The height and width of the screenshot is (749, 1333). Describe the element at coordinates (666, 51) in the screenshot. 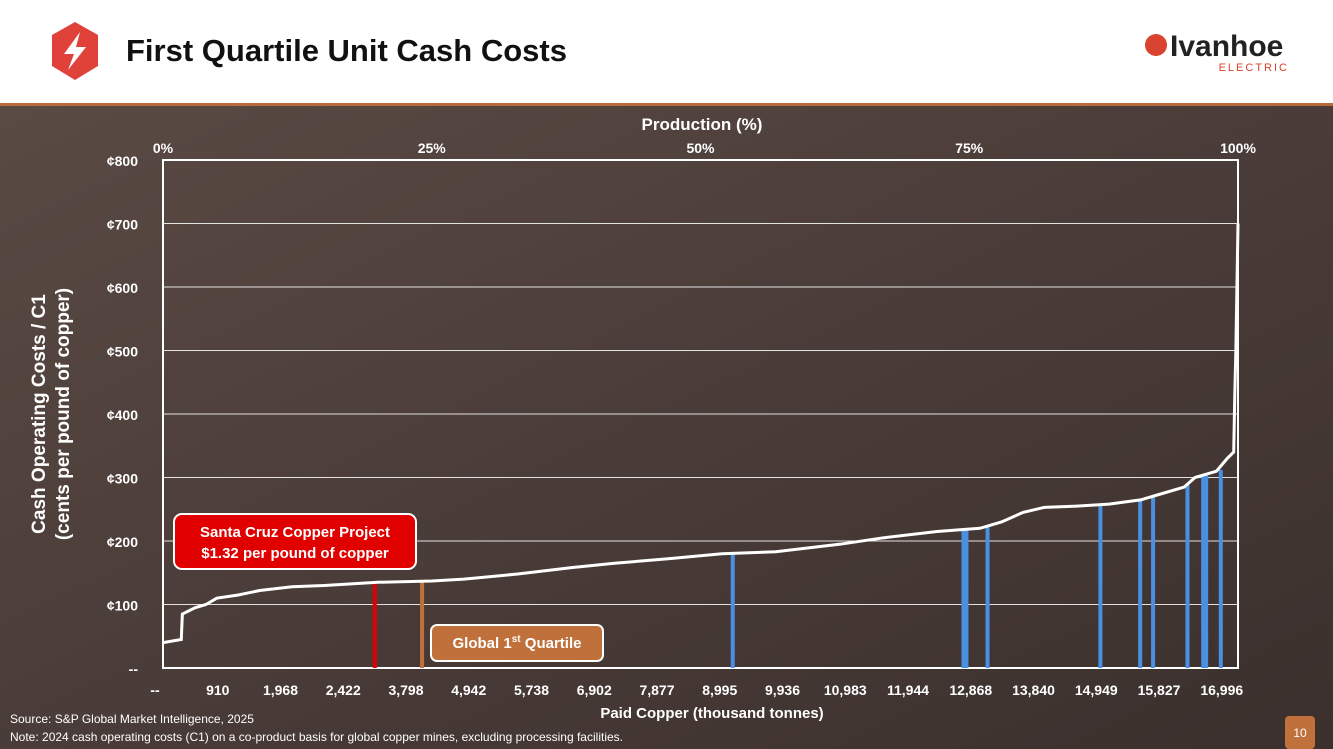

I see `header-band` at that location.